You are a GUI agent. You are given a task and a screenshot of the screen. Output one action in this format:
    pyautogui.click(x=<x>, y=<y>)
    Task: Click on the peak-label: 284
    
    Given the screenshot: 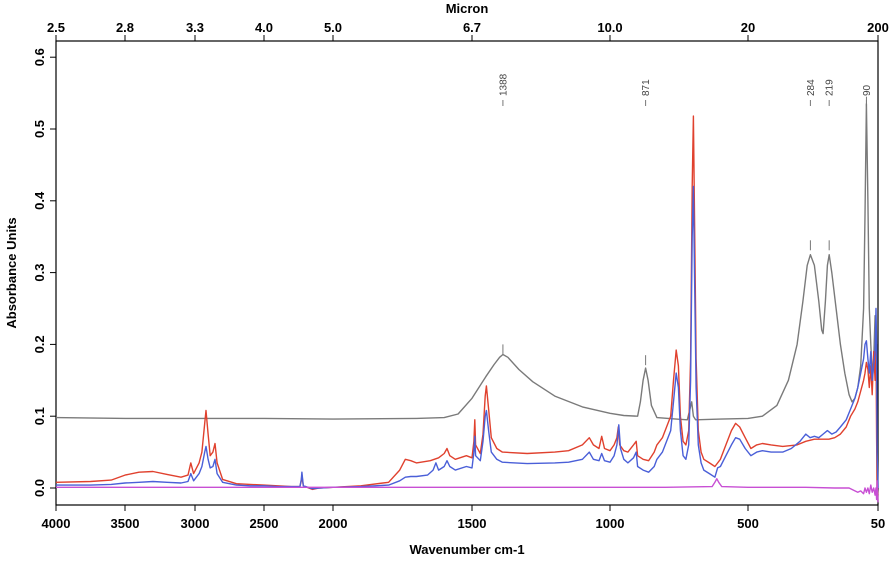 What is the action you would take?
    pyautogui.click(x=811, y=87)
    